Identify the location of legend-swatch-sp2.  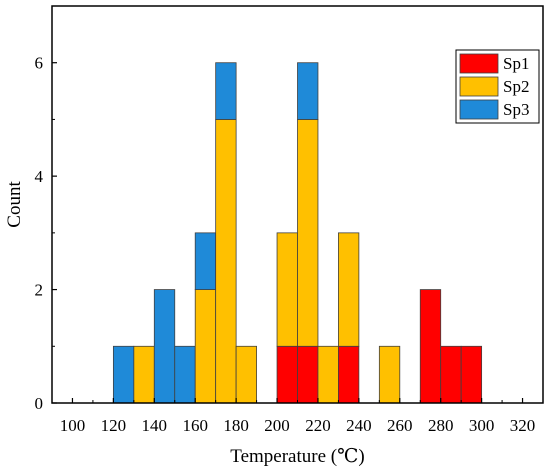
(479, 86).